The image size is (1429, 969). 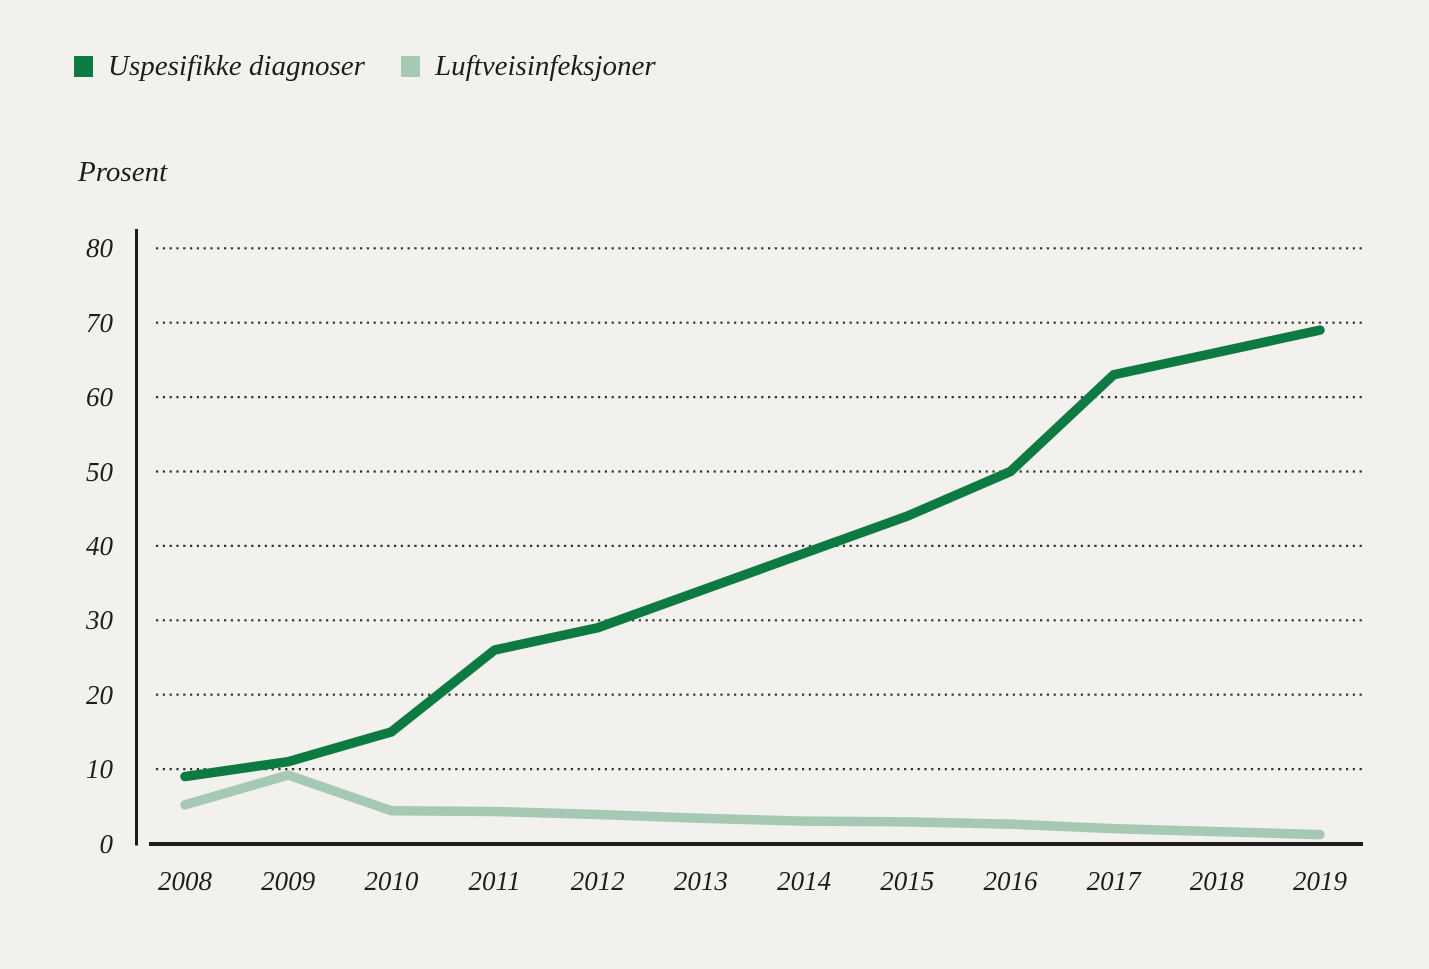 I want to click on y-tick-label-30: 30, so click(x=99, y=620).